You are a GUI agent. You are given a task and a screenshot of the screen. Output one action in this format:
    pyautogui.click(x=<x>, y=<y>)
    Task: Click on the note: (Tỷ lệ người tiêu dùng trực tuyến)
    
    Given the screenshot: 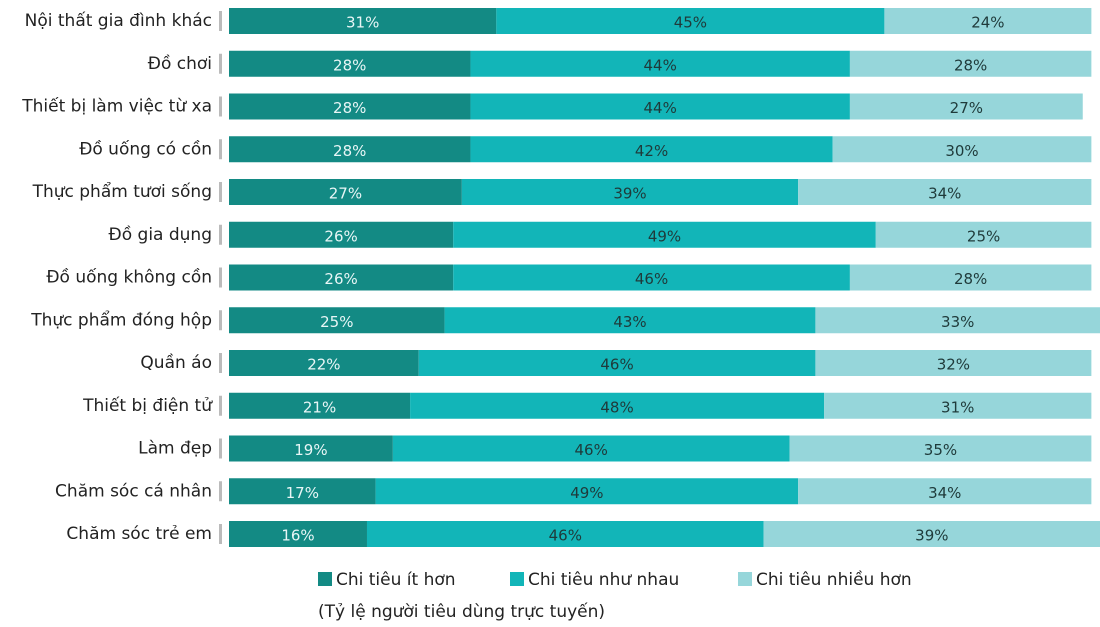 What is the action you would take?
    pyautogui.click(x=461, y=611)
    